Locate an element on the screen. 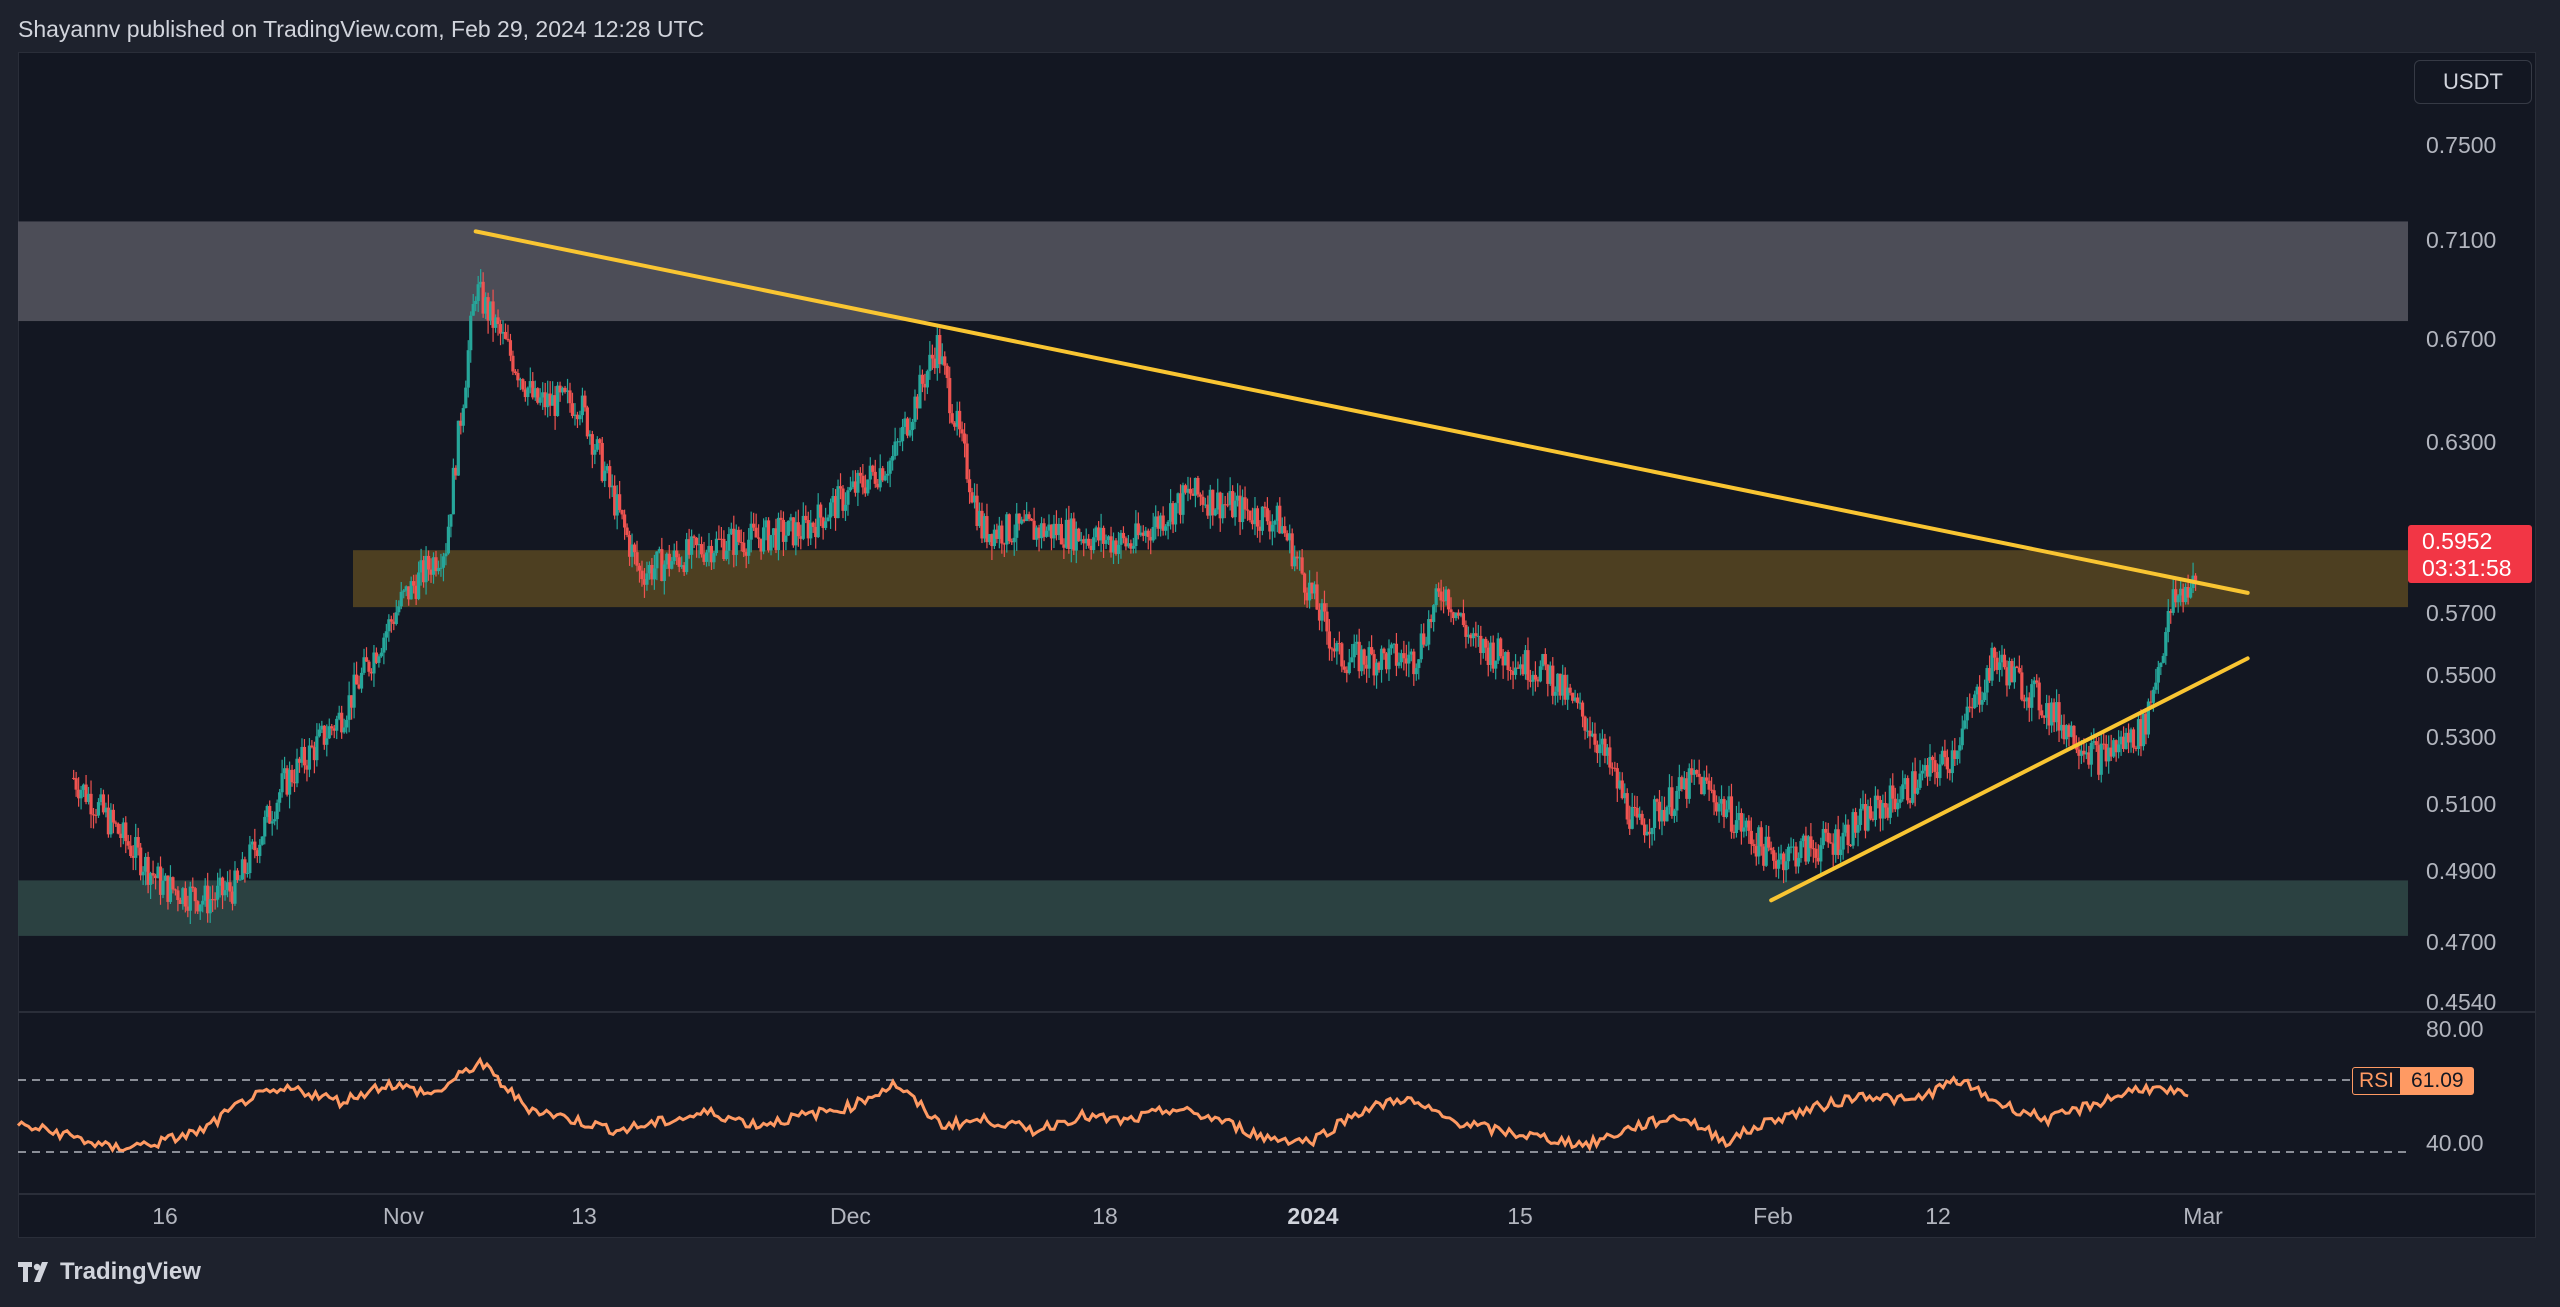 This screenshot has width=2560, height=1307. tradingview-logo: TradingView is located at coordinates (109, 1272).